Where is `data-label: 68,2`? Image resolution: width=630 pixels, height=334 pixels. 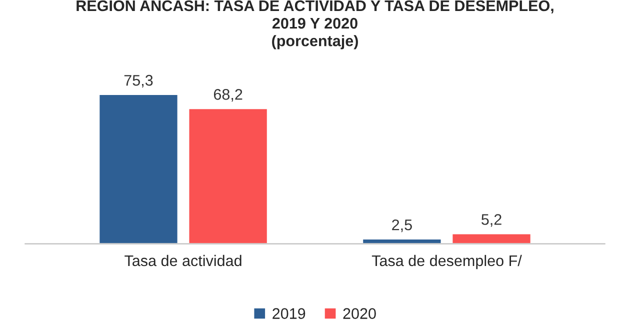
data-label: 68,2 is located at coordinates (228, 95).